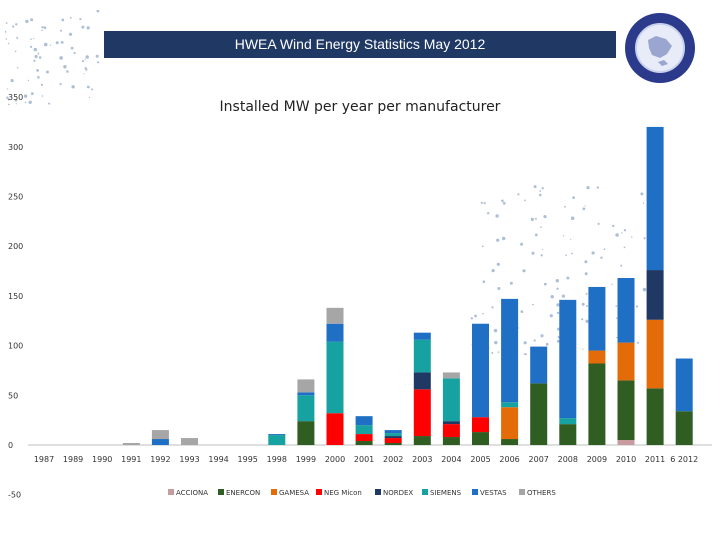 The width and height of the screenshot is (720, 540). I want to click on legend-label: ENERCON, so click(243, 493).